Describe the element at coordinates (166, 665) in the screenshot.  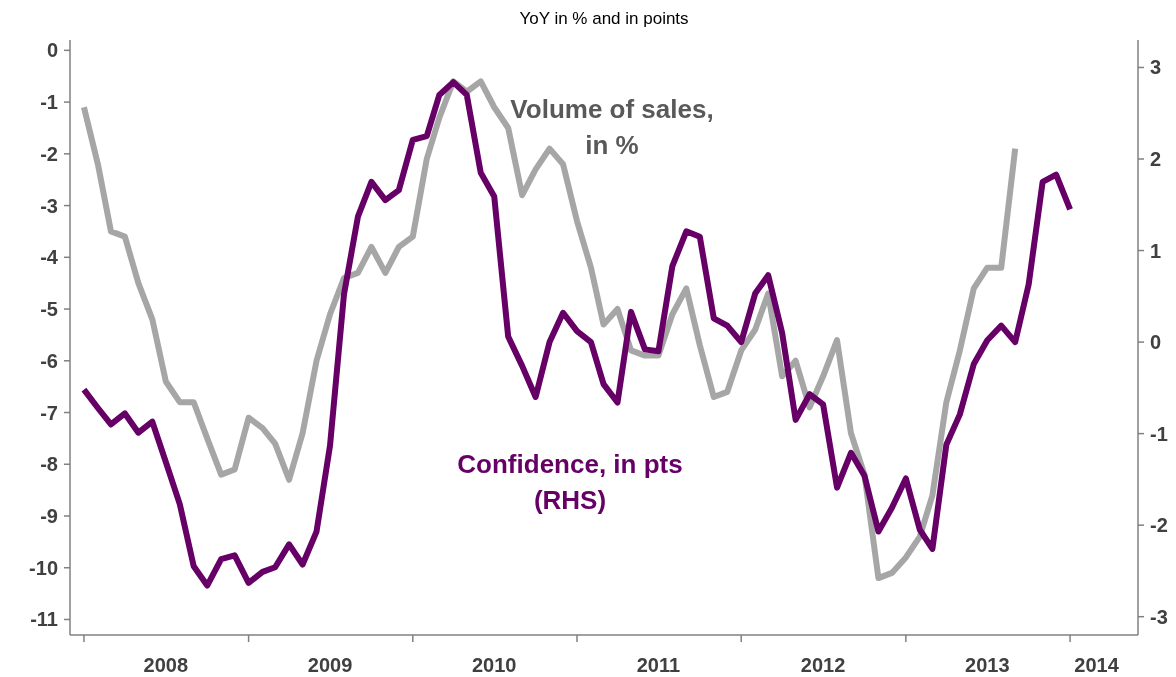
I see `x-tick-label: 2008` at that location.